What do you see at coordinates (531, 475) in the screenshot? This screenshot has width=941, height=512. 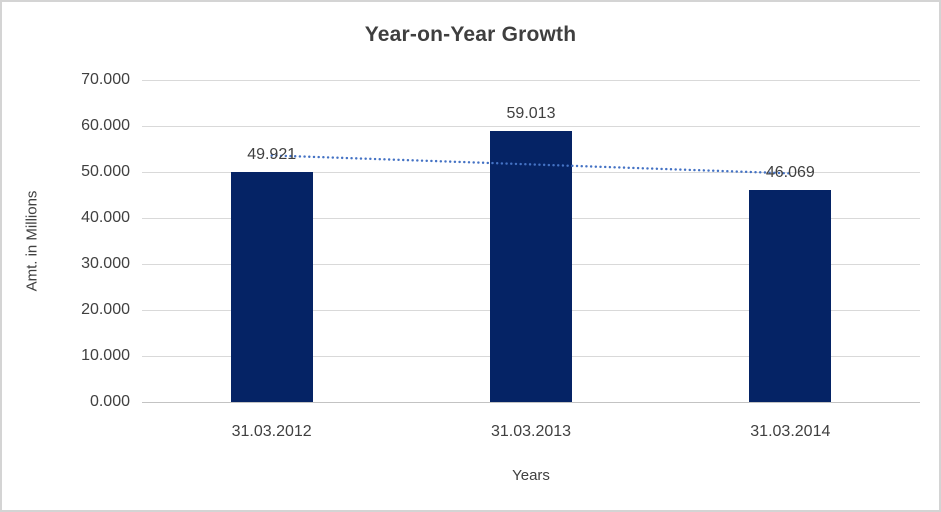 I see `x-axis-title: Years` at bounding box center [531, 475].